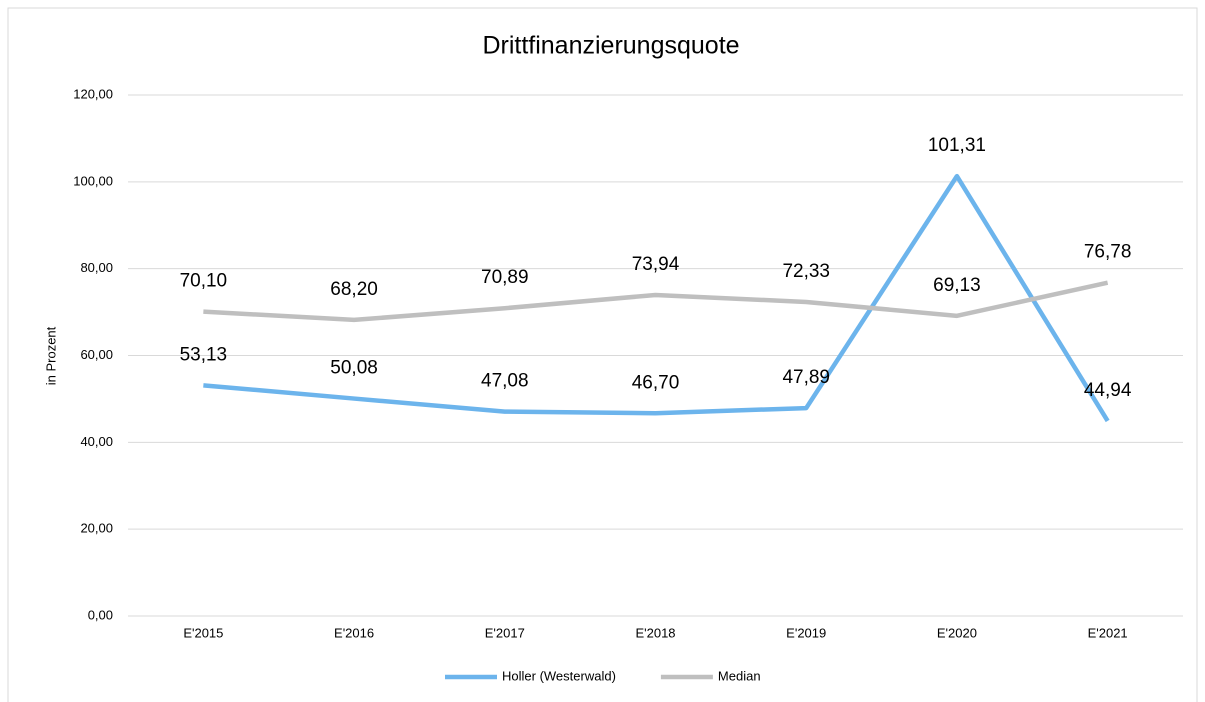 The height and width of the screenshot is (702, 1205). What do you see at coordinates (739, 675) in the screenshot?
I see `legend-label: Median` at bounding box center [739, 675].